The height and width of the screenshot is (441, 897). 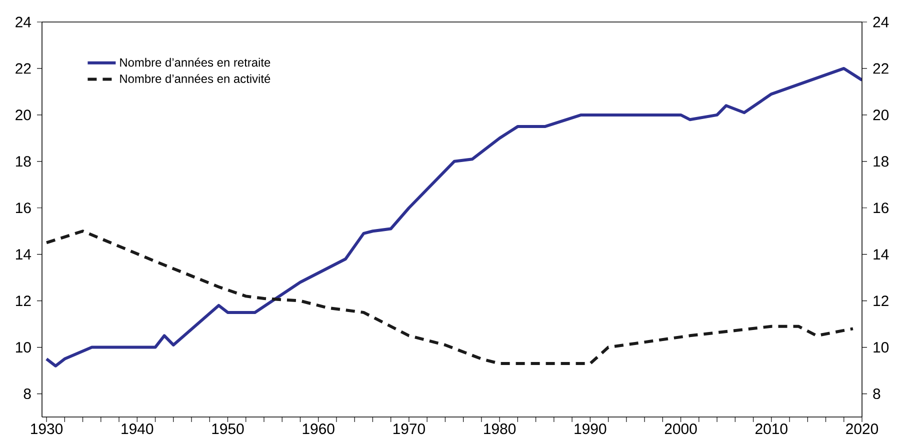 I want to click on y-tick-label: 12, so click(x=23, y=301).